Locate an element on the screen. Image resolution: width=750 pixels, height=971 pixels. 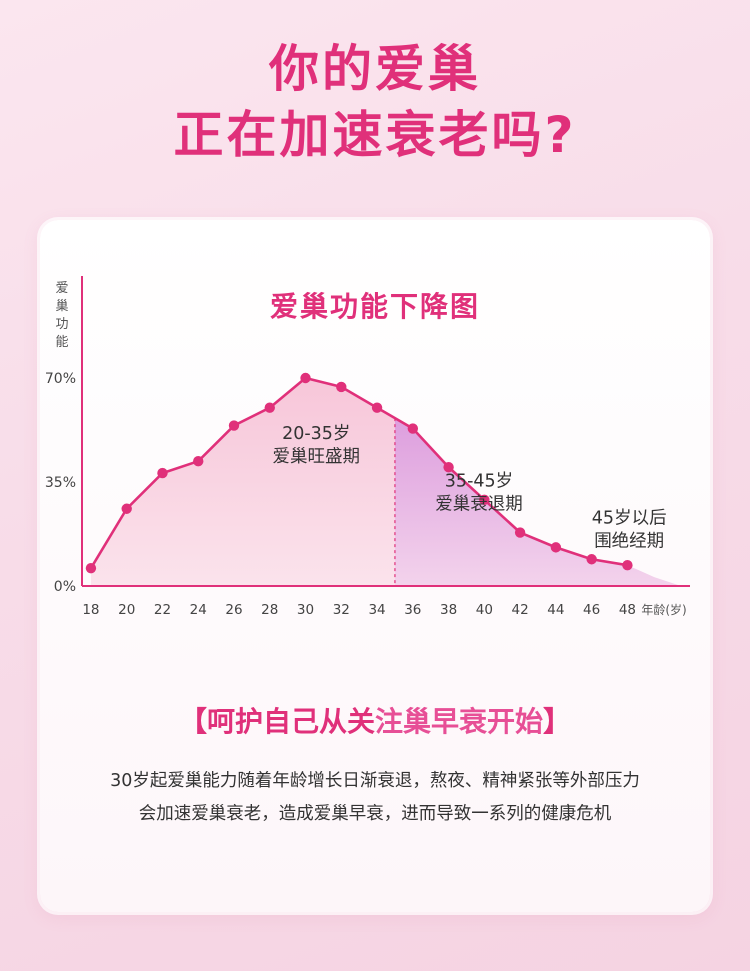
area-decline-period is located at coordinates (538, 502).